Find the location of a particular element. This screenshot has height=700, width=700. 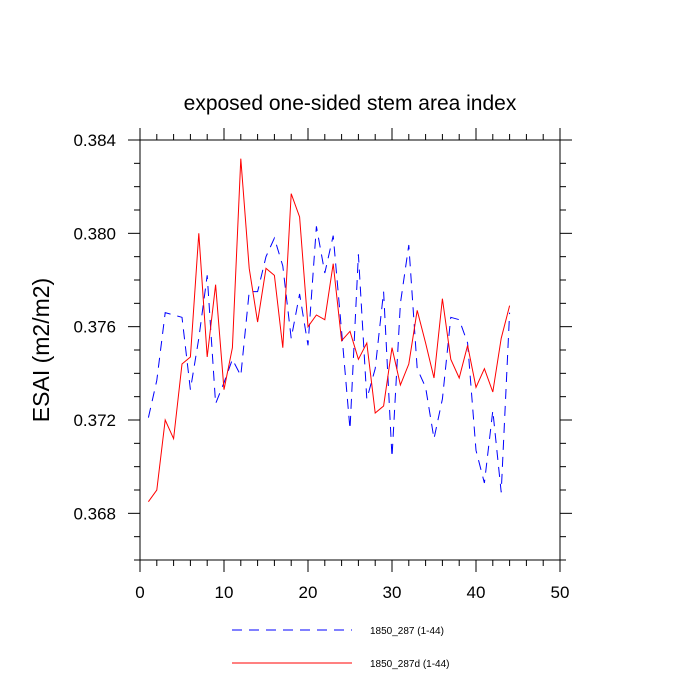

y-tick-labels: 0.368 0.372 0.376 0.380 0.384 is located at coordinates (94, 327).